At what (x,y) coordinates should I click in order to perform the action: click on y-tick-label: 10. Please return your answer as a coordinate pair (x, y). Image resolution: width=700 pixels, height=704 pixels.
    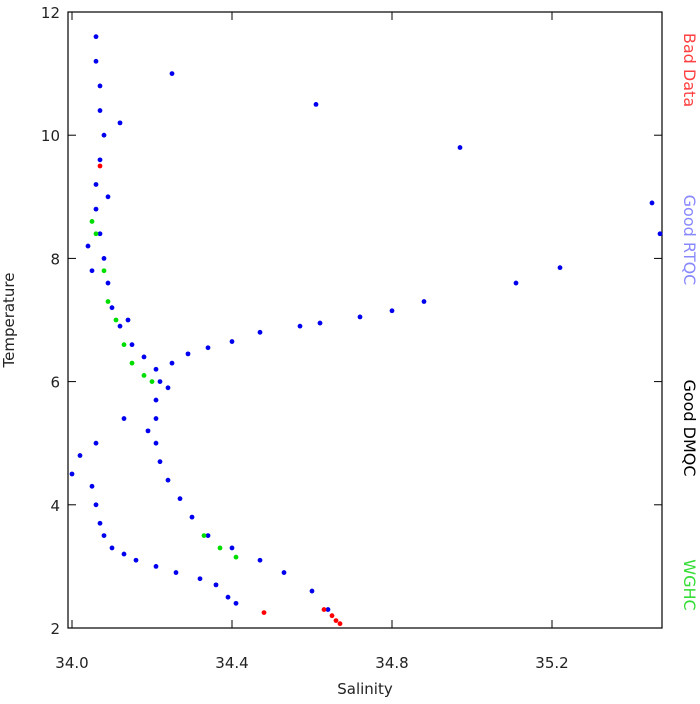
    Looking at the image, I should click on (50, 136).